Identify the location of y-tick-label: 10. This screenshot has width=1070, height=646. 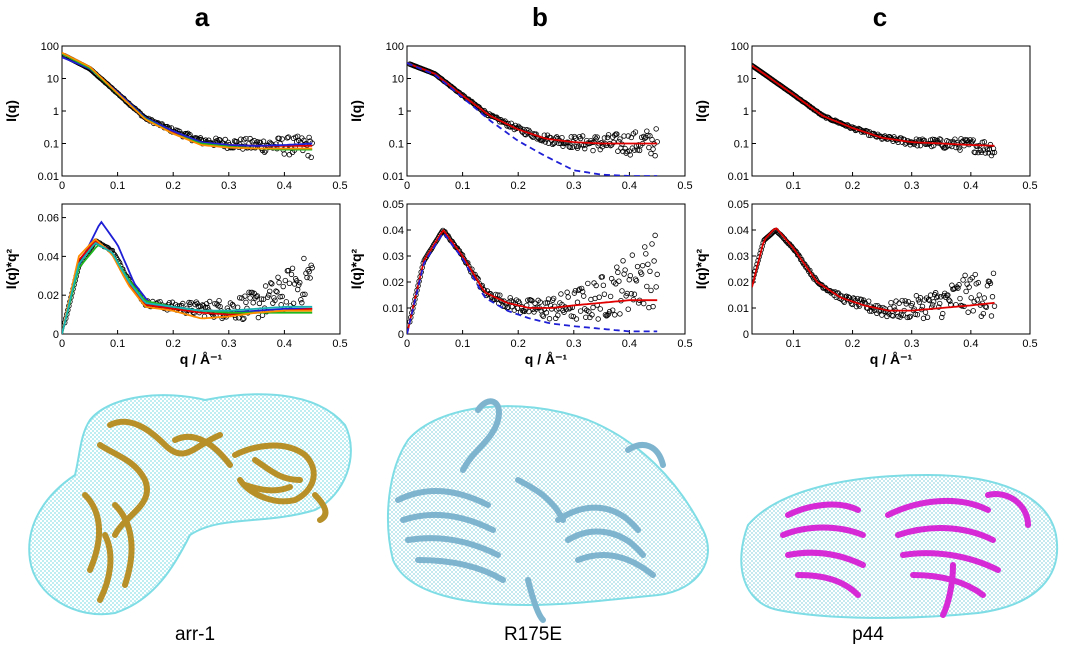
(743, 80).